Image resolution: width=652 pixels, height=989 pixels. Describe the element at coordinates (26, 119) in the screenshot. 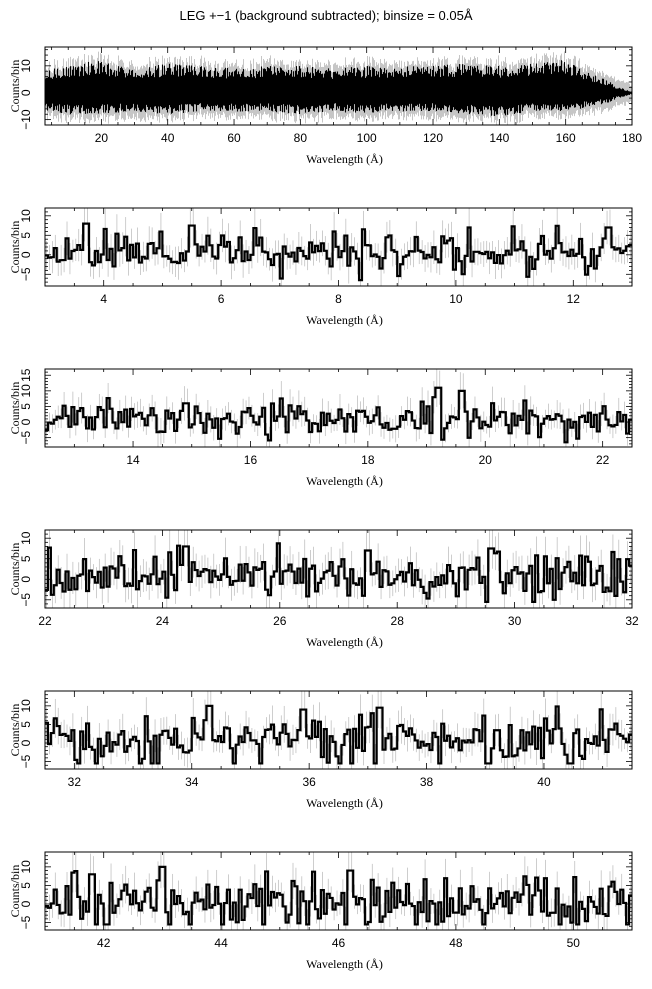

I see `y-tick-label: −10` at that location.